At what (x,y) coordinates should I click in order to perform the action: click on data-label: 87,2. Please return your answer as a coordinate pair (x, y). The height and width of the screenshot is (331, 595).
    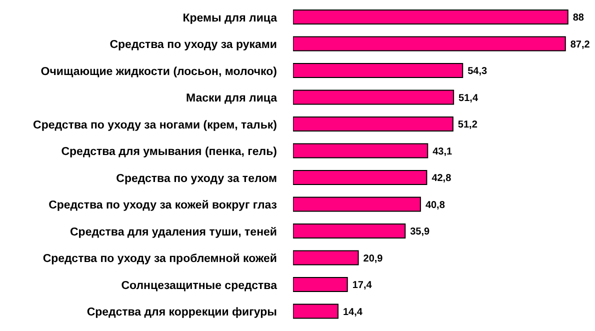
    Looking at the image, I should click on (580, 44).